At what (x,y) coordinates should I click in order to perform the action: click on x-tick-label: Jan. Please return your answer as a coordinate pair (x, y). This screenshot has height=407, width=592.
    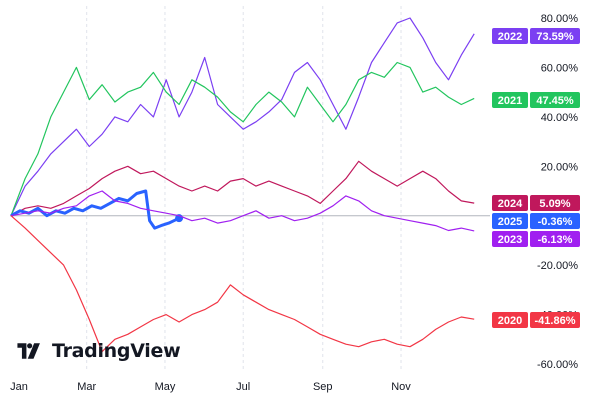
    Looking at the image, I should click on (19, 387).